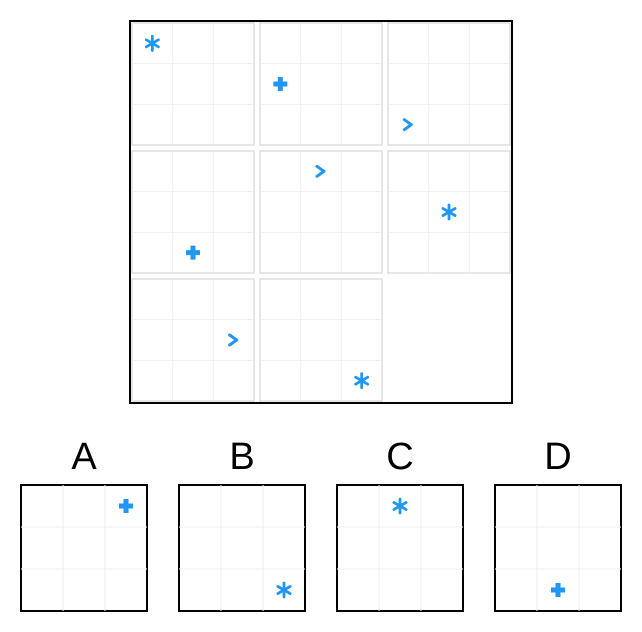 Image resolution: width=642 pixels, height=632 pixels. I want to click on answer-option-c, so click(400, 548).